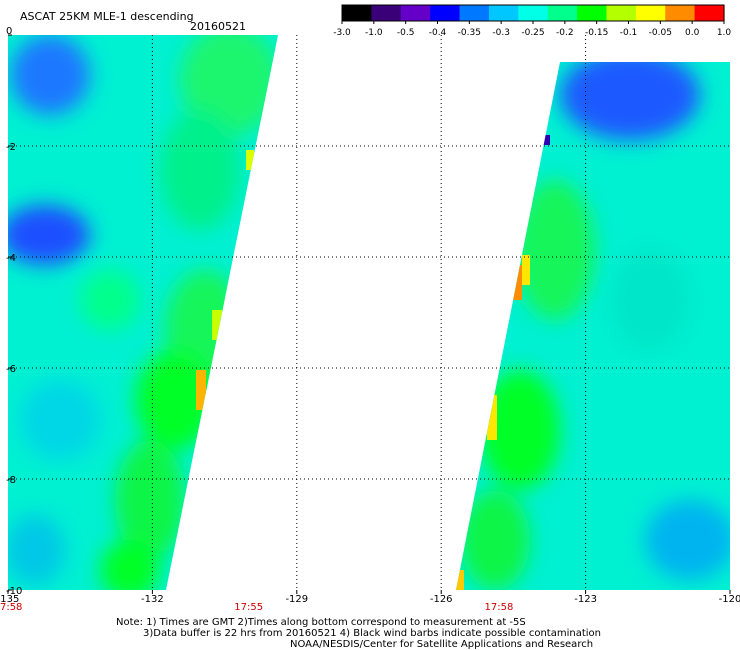 The height and width of the screenshot is (650, 740). What do you see at coordinates (585, 599) in the screenshot?
I see `x-tick-label: -123` at bounding box center [585, 599].